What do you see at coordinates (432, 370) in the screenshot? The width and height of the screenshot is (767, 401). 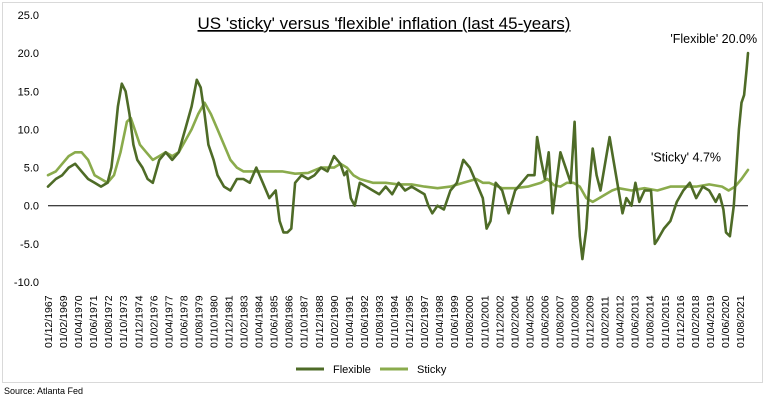 I see `legend-label-sticky: Sticky` at bounding box center [432, 370].